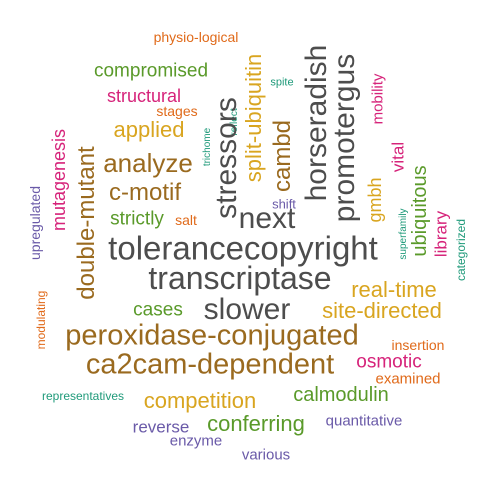  I want to click on word-slower: slower, so click(247, 309).